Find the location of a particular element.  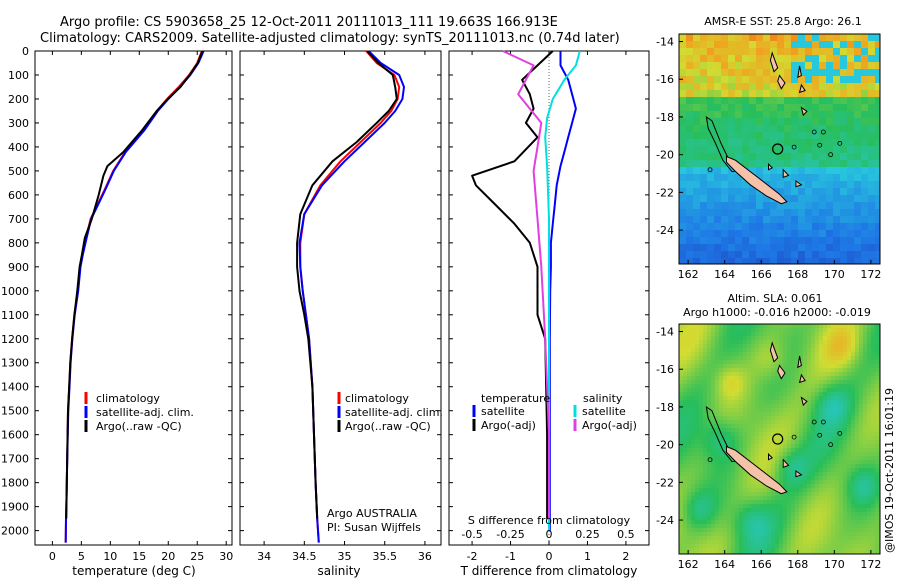

small-island is located at coordinates (814, 422).